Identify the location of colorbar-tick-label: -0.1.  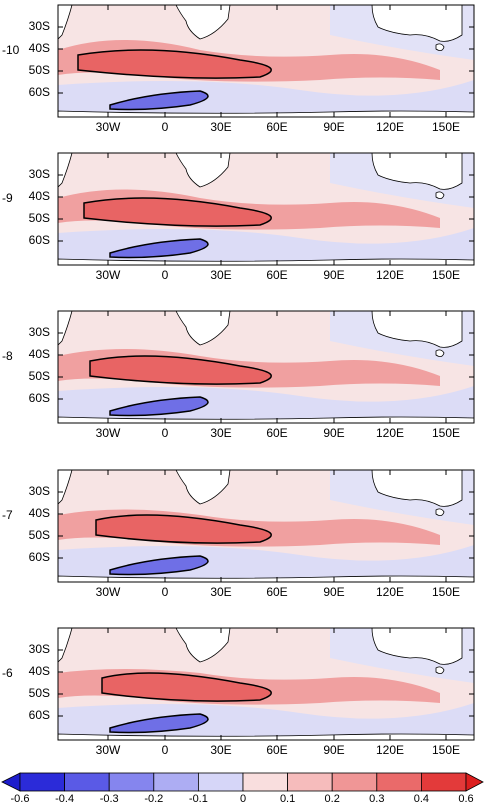
(198, 799).